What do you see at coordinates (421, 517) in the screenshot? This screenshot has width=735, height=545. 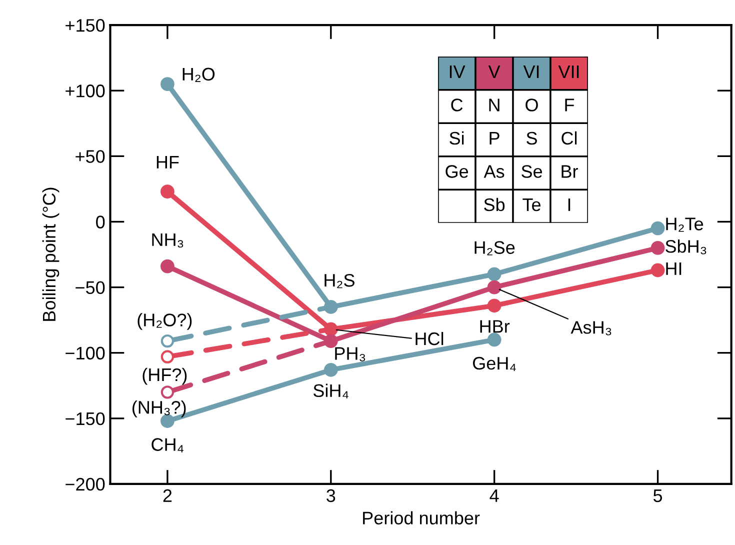 I see `x-axis-title: Period number` at bounding box center [421, 517].